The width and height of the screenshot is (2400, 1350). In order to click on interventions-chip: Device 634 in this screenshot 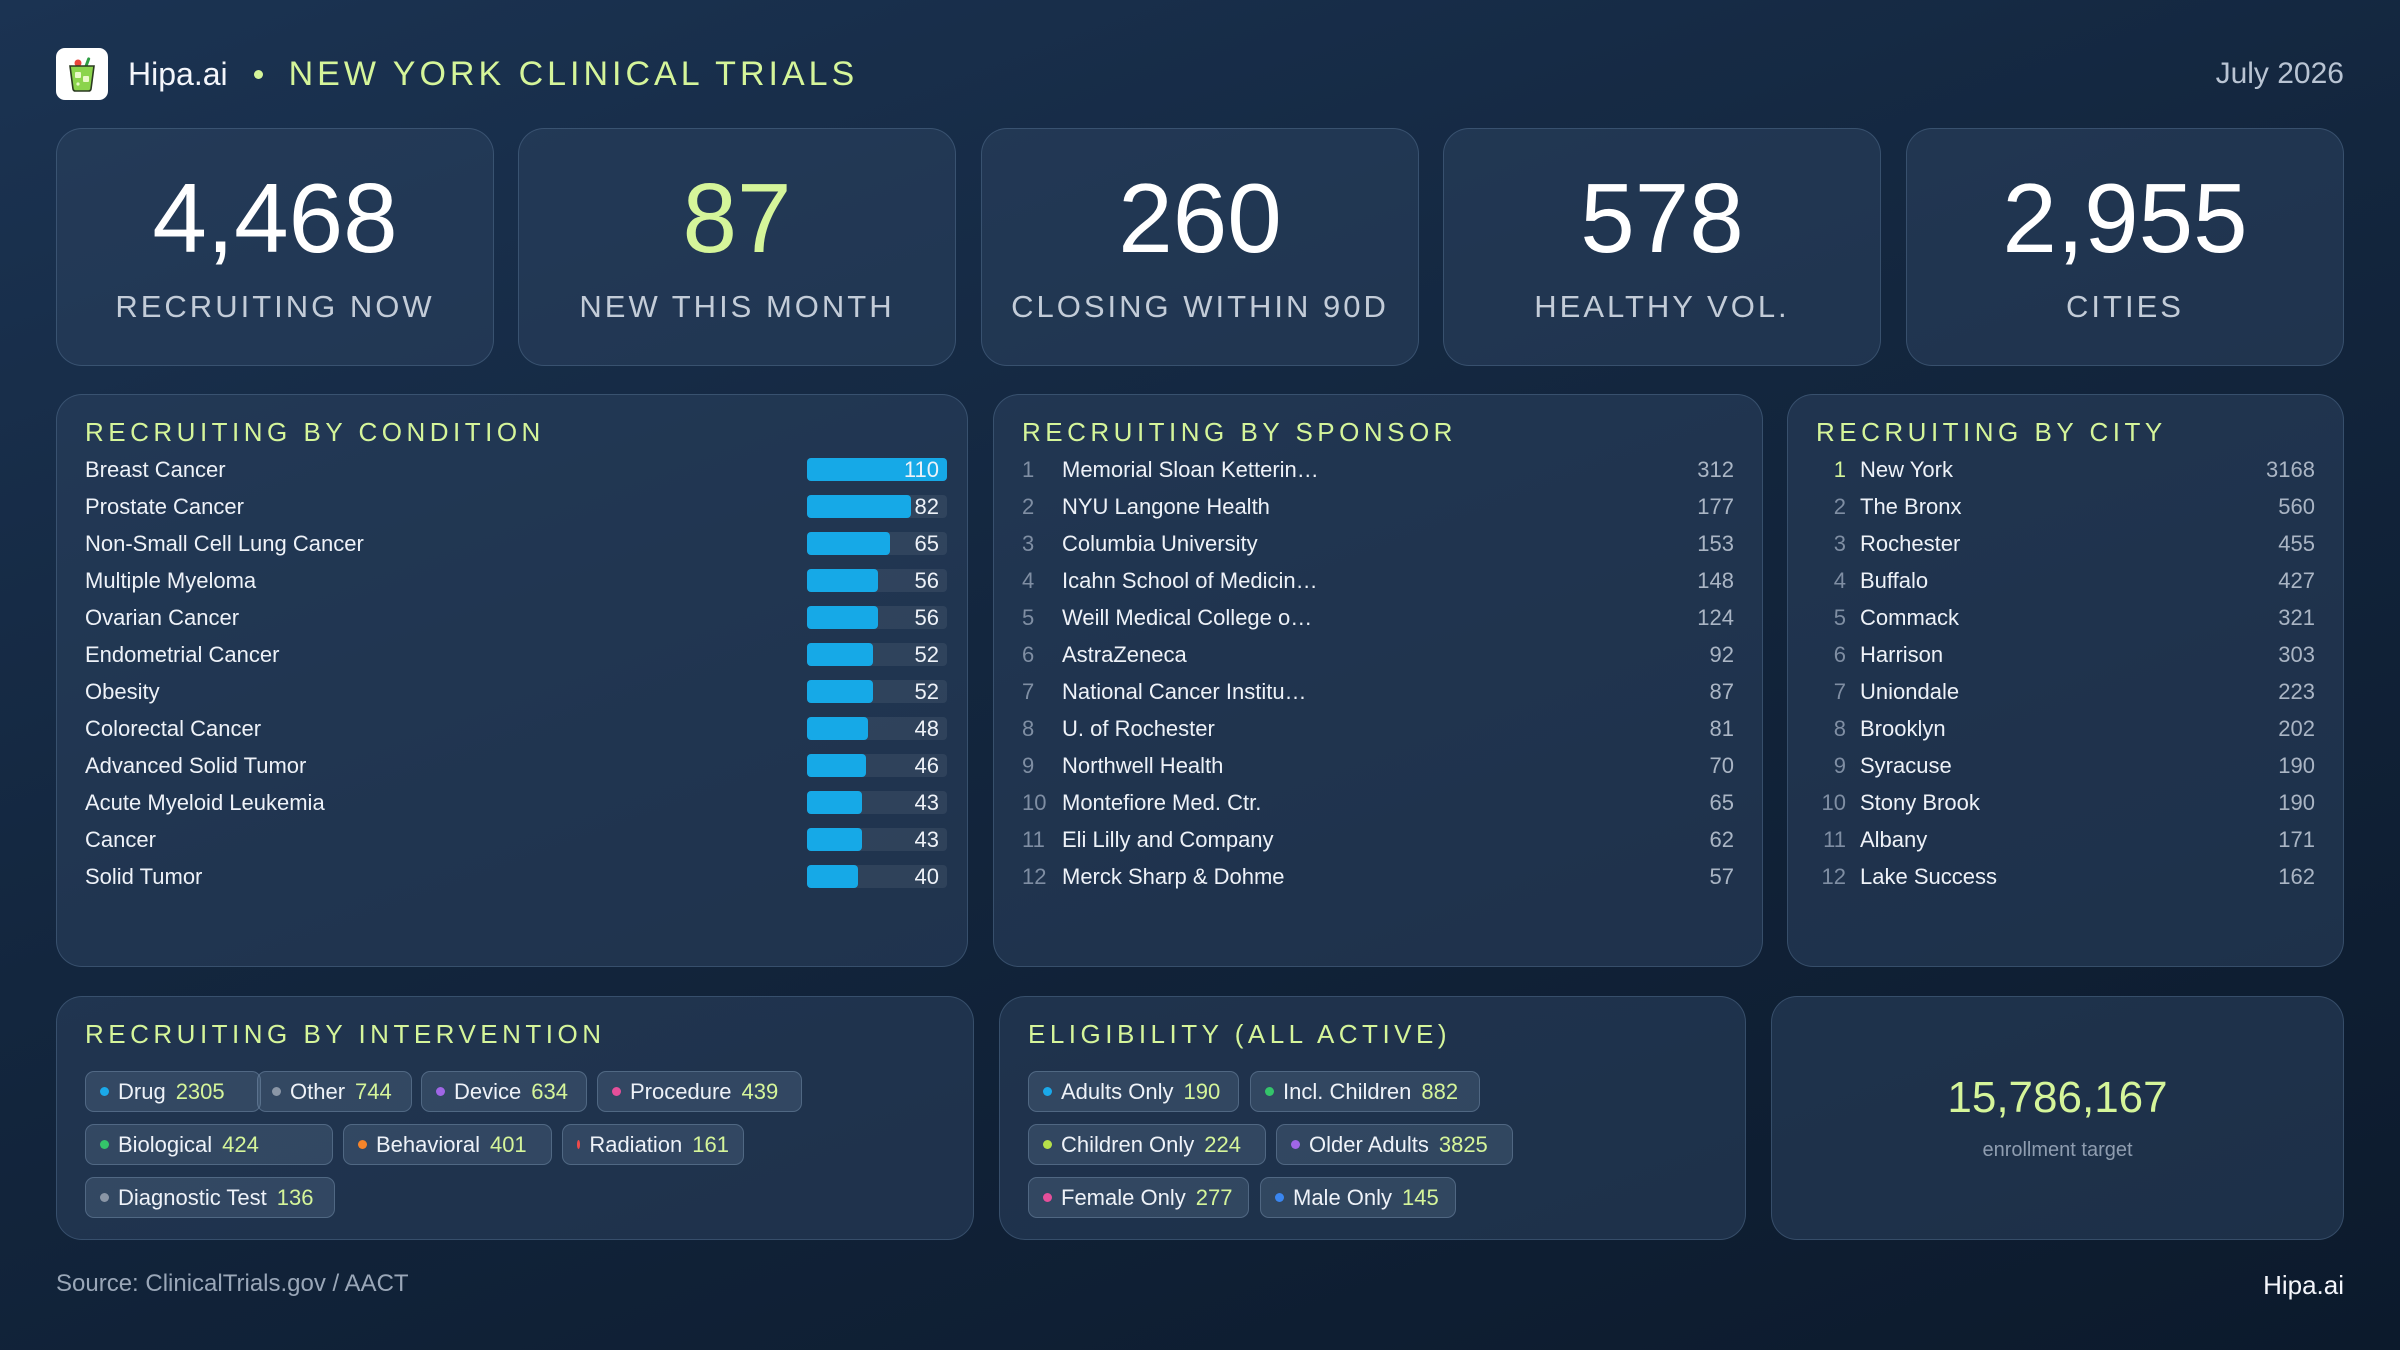, I will do `click(504, 1091)`.